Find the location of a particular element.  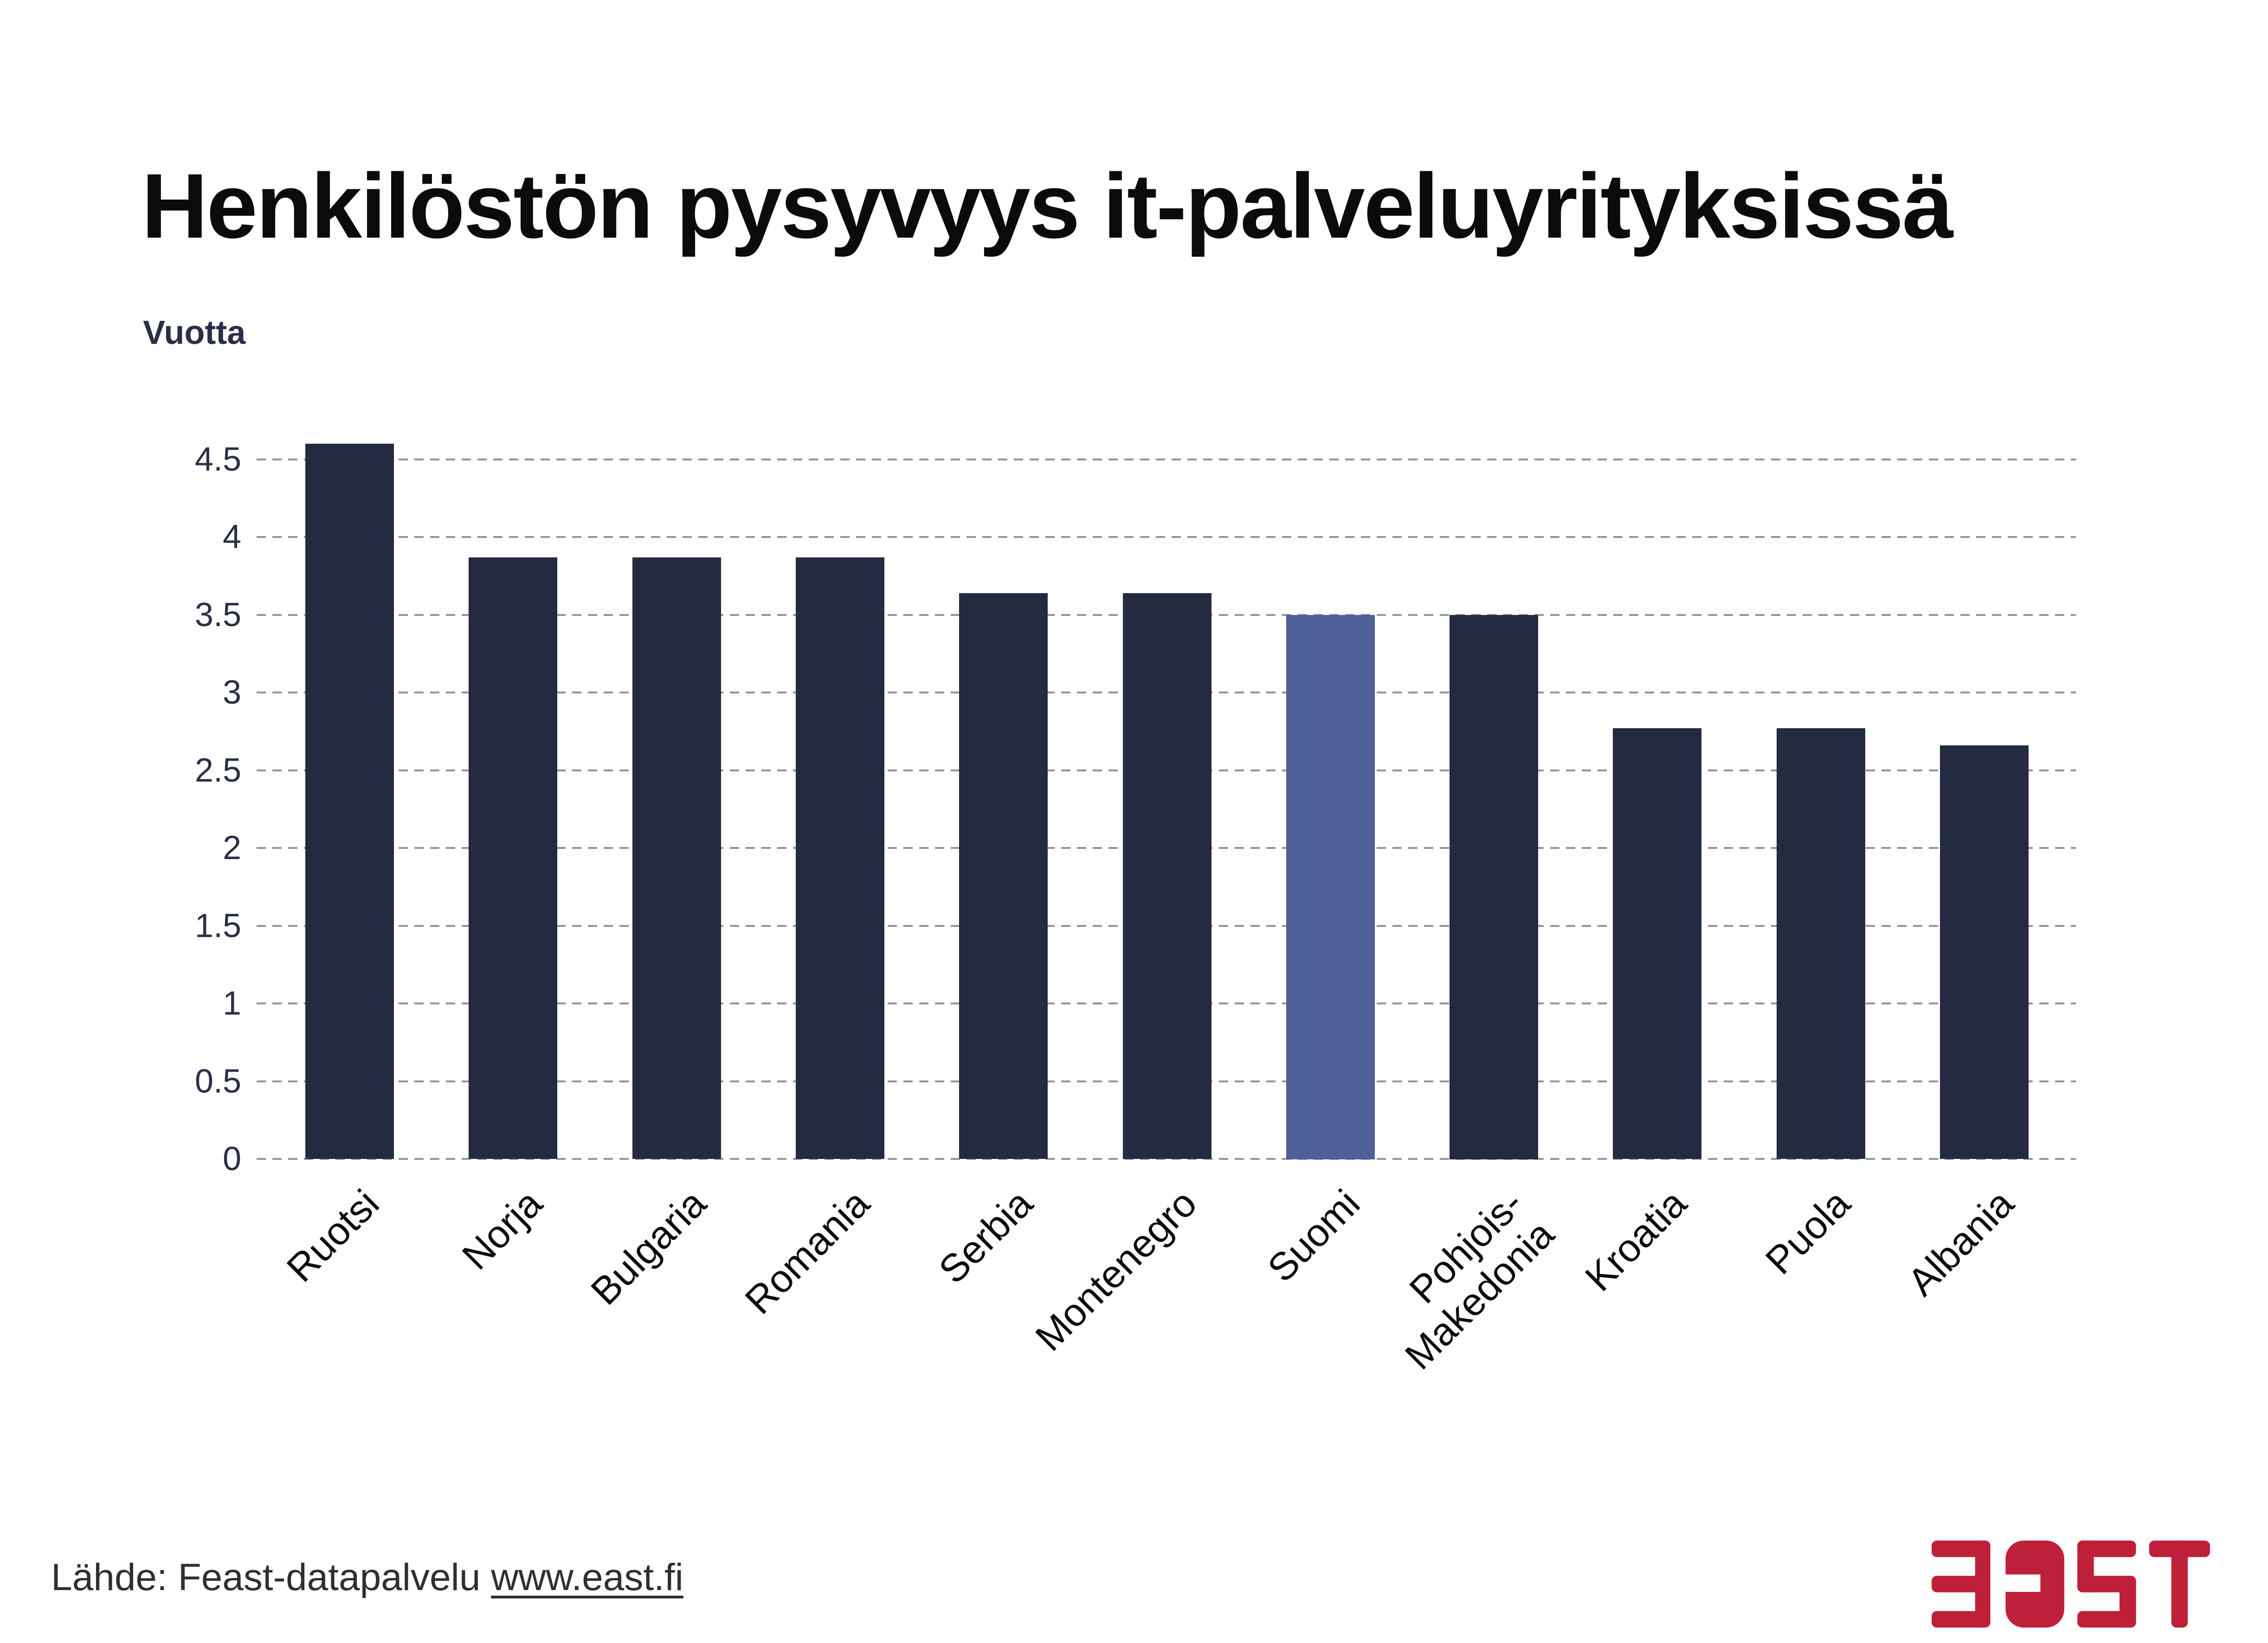

bar-norja is located at coordinates (513, 858).